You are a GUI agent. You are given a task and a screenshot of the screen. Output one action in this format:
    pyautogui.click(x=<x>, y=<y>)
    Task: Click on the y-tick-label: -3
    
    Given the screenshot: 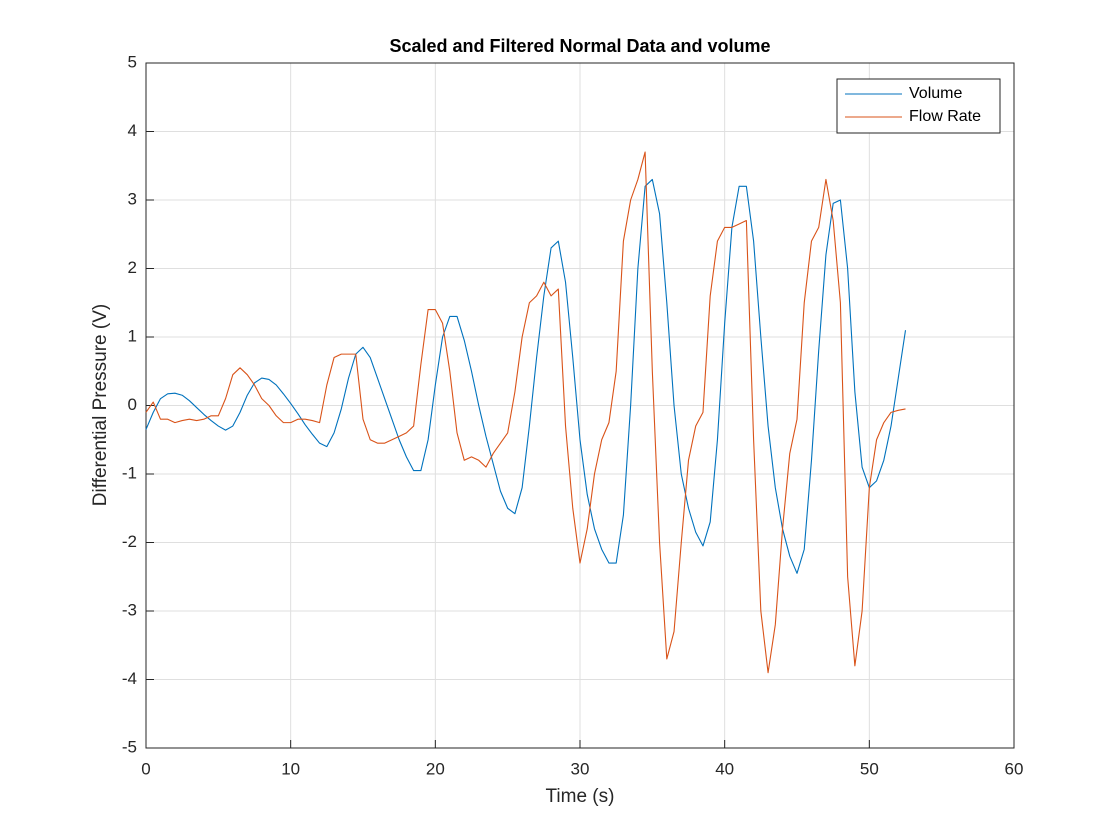 What is the action you would take?
    pyautogui.click(x=129, y=609)
    